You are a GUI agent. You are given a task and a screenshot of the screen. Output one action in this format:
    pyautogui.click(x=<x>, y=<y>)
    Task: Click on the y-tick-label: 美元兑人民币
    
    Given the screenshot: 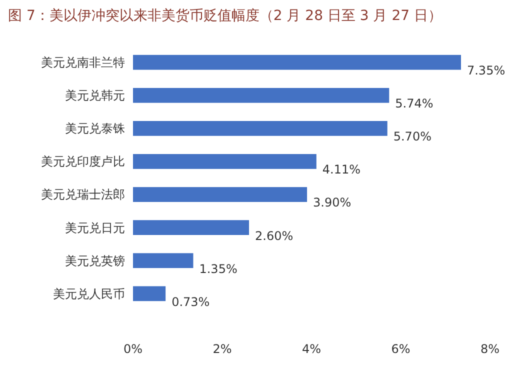 What is the action you would take?
    pyautogui.click(x=89, y=293)
    